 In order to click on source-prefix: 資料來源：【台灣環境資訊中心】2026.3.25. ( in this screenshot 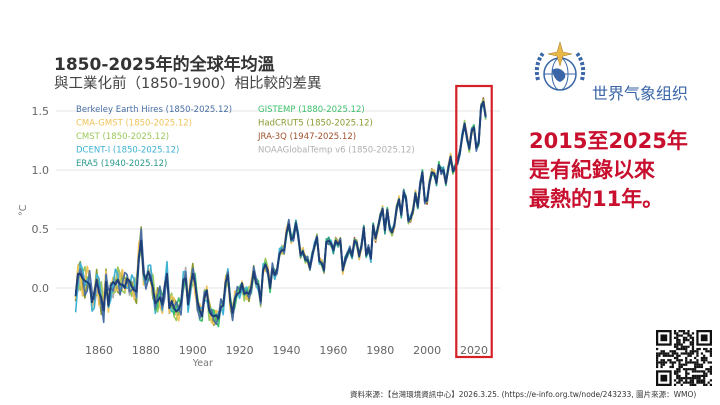, I will do `click(427, 394)`.